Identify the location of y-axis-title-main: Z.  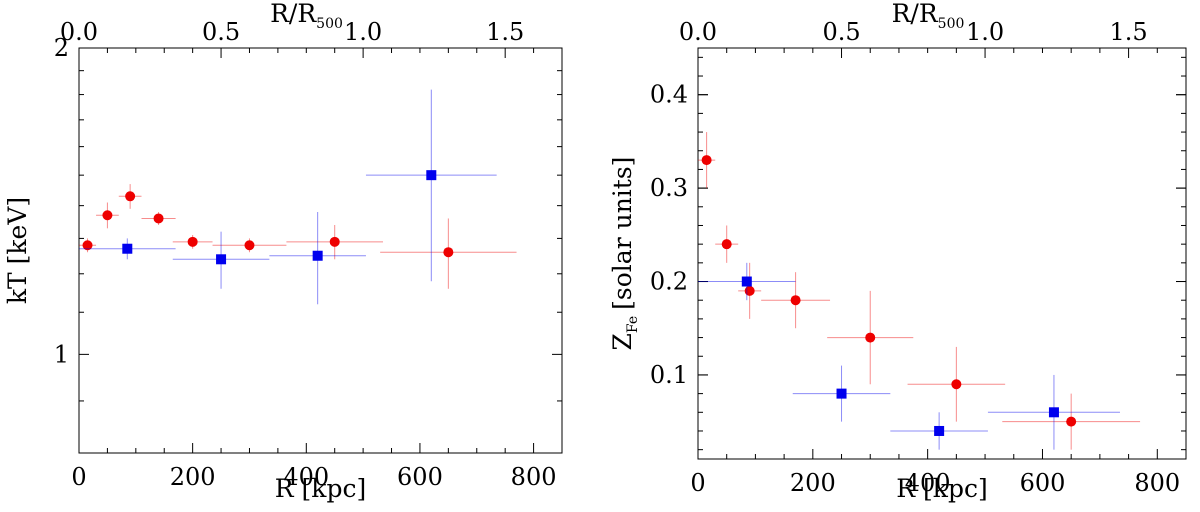
(622, 341).